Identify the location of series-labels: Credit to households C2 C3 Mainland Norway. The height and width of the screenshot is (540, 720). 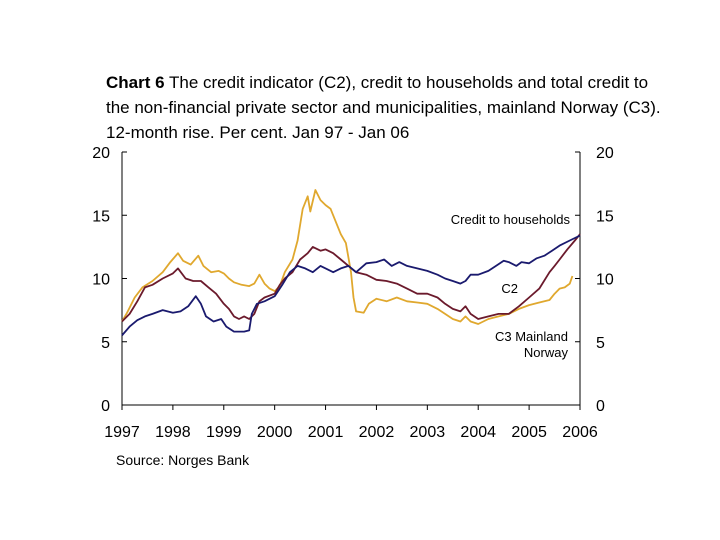
(511, 286).